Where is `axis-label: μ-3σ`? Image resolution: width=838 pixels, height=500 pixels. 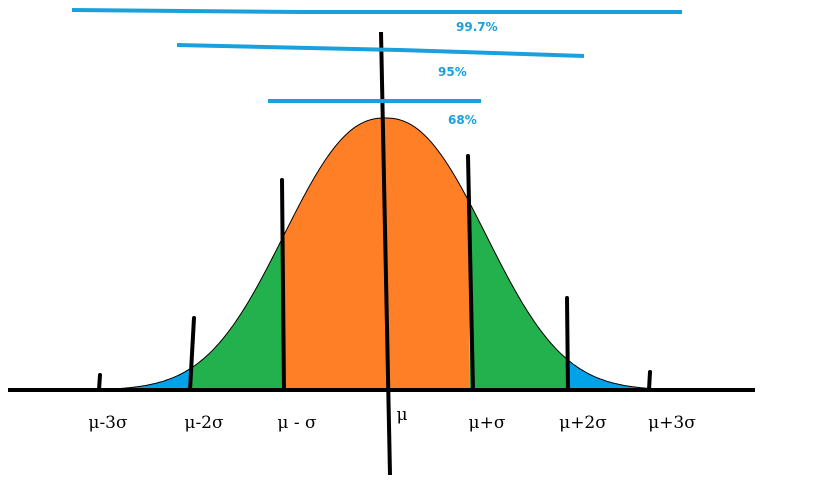 axis-label: μ-3σ is located at coordinates (108, 423).